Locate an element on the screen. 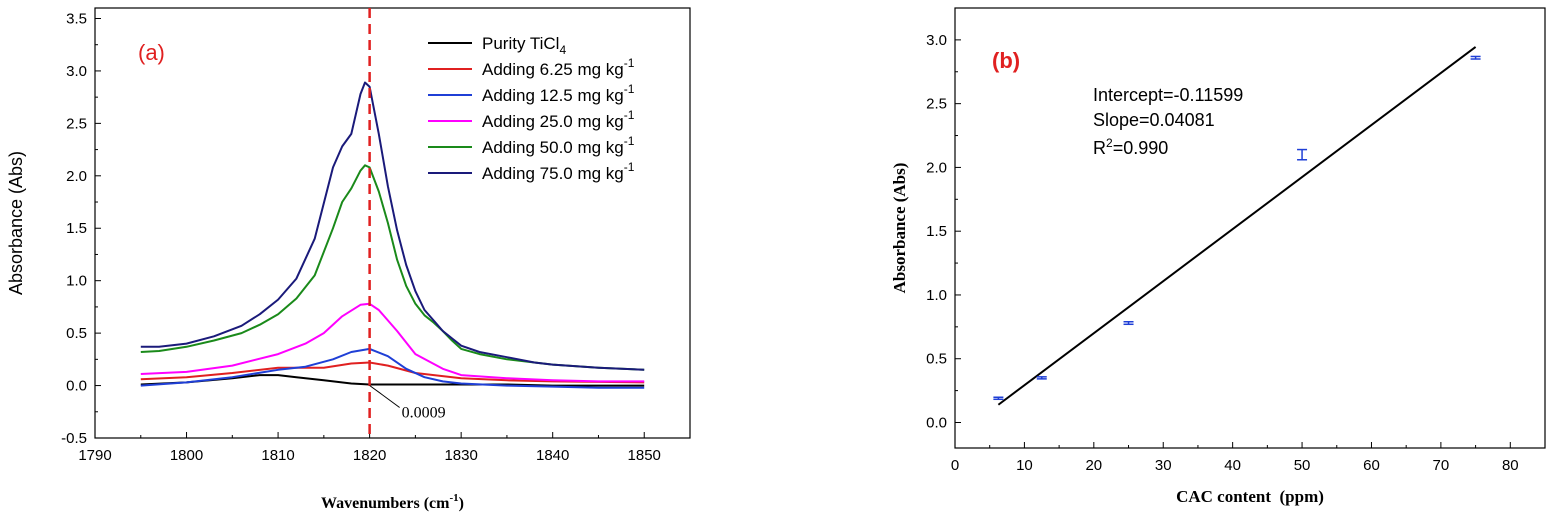  panel-a-y-tick-label: -0.5 is located at coordinates (74, 438).